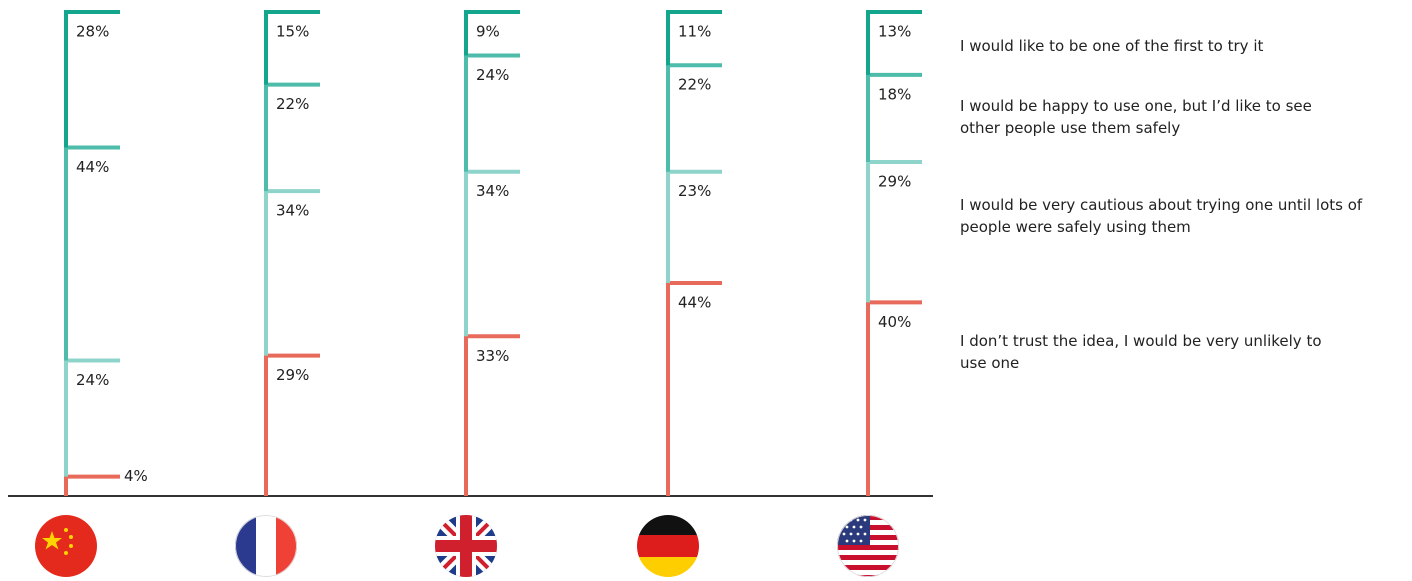 The width and height of the screenshot is (1412, 581). I want to click on flag-uk, so click(466, 546).